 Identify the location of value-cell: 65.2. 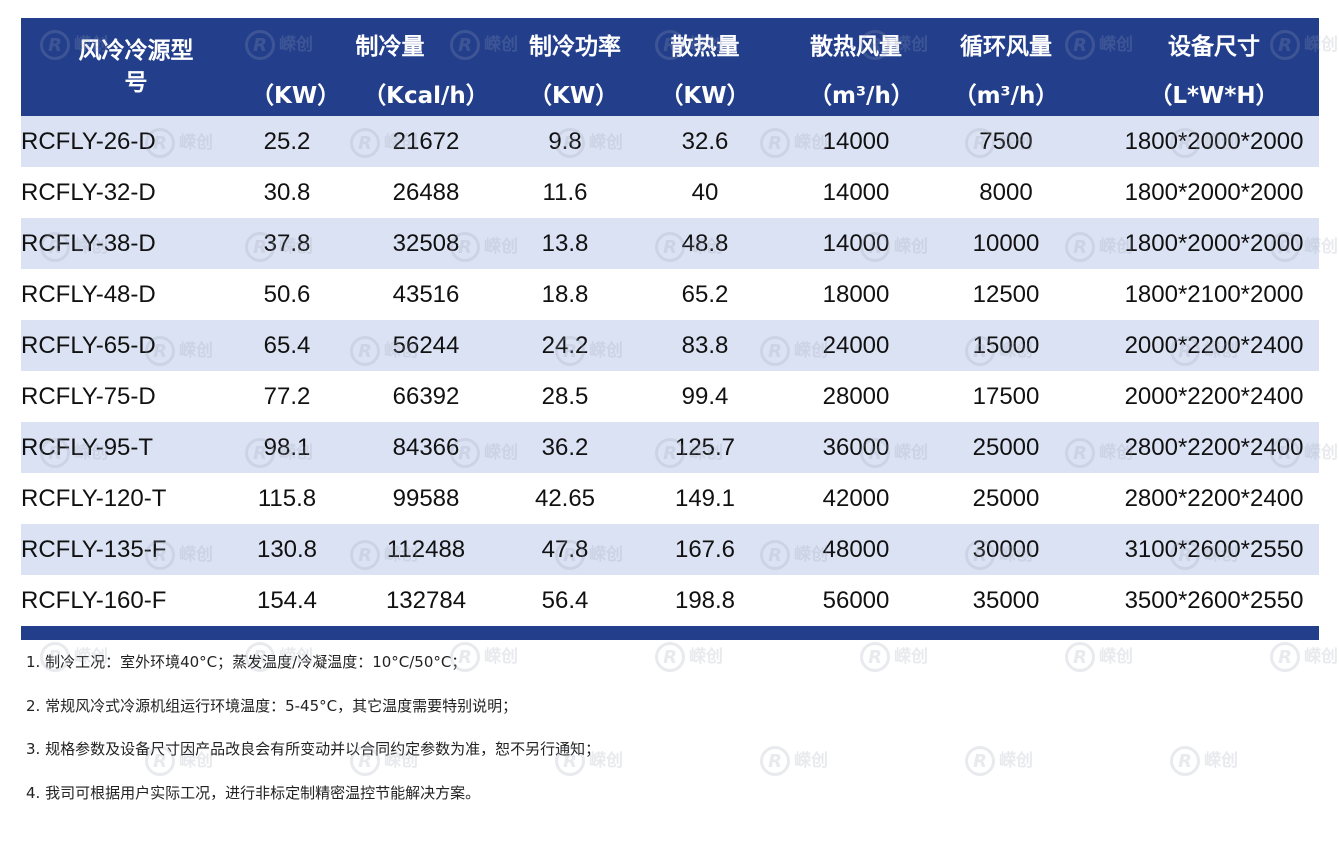
(705, 294).